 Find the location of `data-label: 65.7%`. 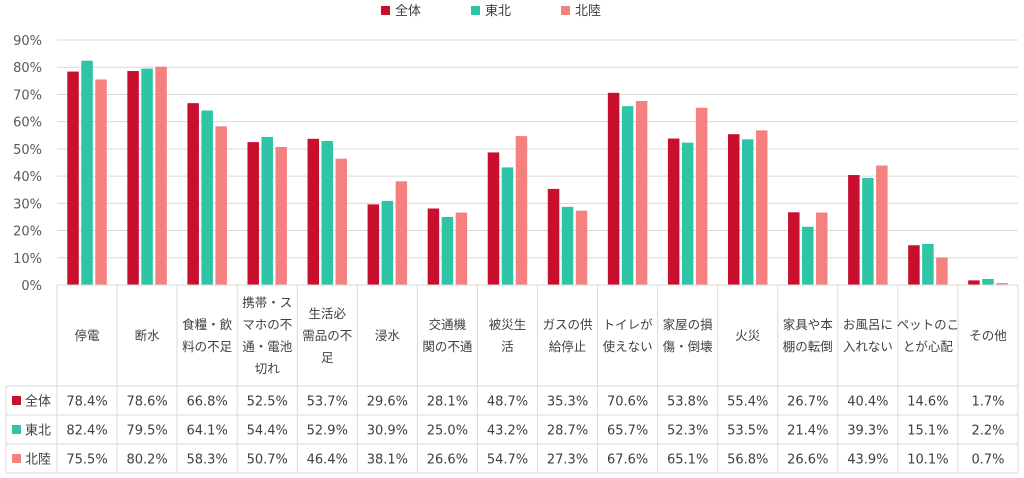

data-label: 65.7% is located at coordinates (627, 431).